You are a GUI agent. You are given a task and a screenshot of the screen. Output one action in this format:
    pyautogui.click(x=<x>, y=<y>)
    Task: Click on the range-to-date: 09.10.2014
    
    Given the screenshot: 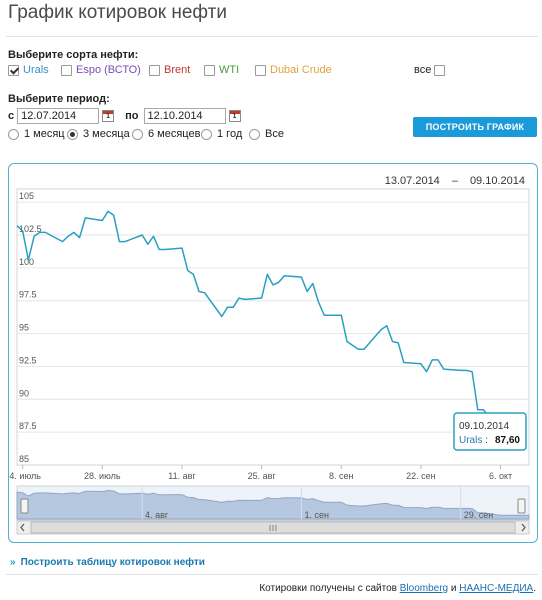 What is the action you would take?
    pyautogui.click(x=497, y=181)
    